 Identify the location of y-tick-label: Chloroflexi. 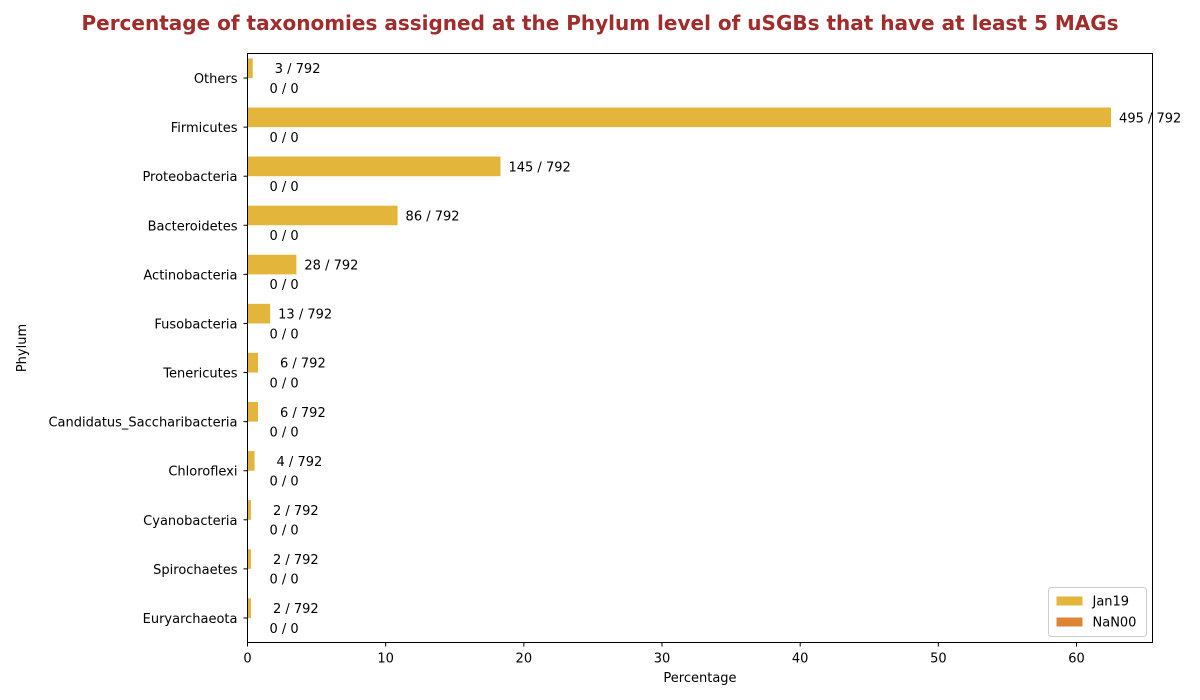
(202, 472).